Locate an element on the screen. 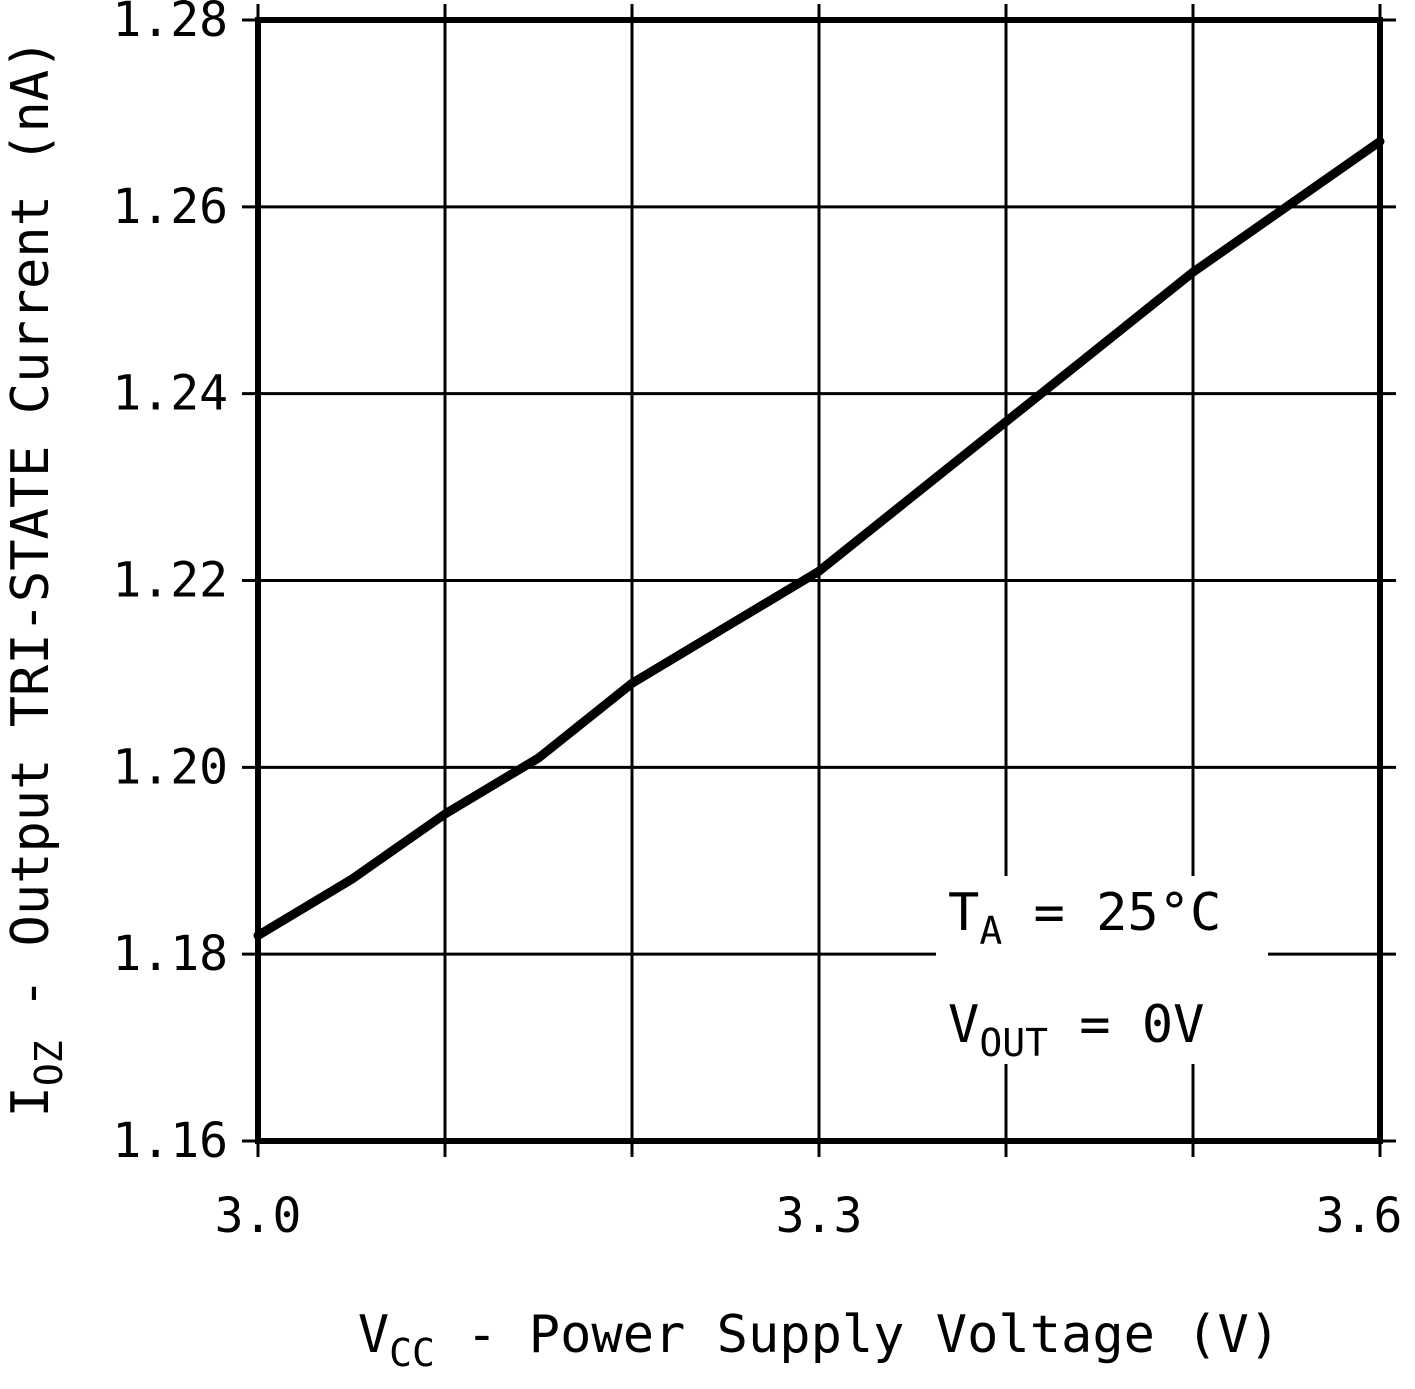 This screenshot has height=1389, width=1415. x-axis-title: VCC - Power Supply Voltage (V) is located at coordinates (819, 1340).